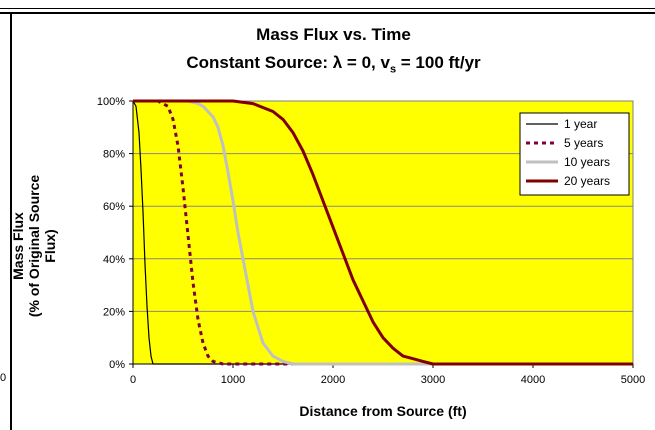  Describe the element at coordinates (233, 380) in the screenshot. I see `x-tick-label-1: 1000` at that location.